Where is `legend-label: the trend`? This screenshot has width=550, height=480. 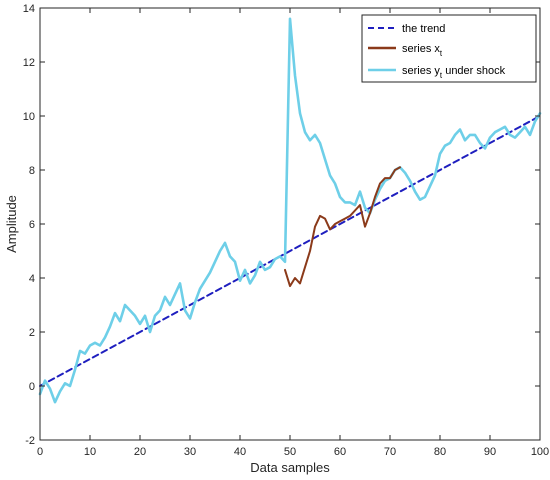 legend-label: the trend is located at coordinates (423, 29).